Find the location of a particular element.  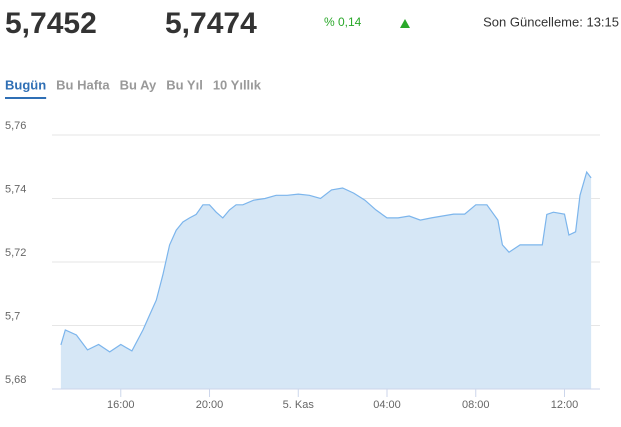

x-tick-label: 04:00 is located at coordinates (387, 405).